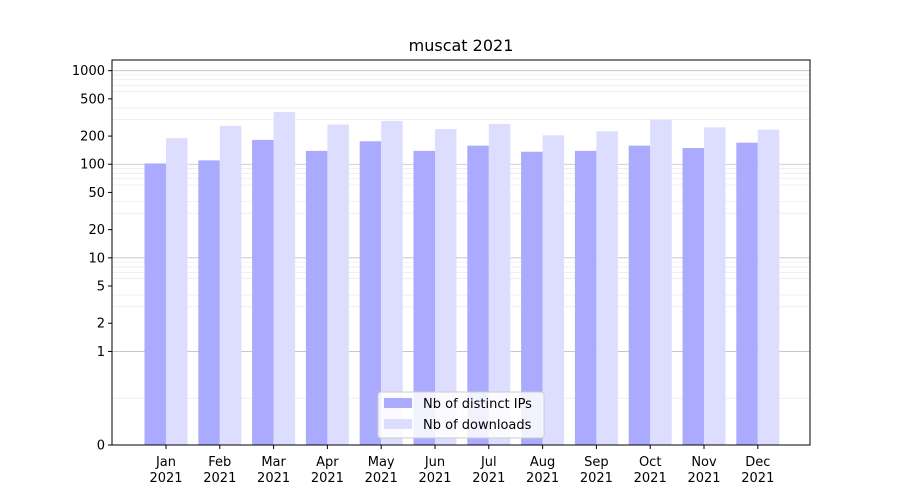 The height and width of the screenshot is (500, 900). Describe the element at coordinates (477, 404) in the screenshot. I see `legend-label-distinct-ips: Nb of distinct IPs` at that location.